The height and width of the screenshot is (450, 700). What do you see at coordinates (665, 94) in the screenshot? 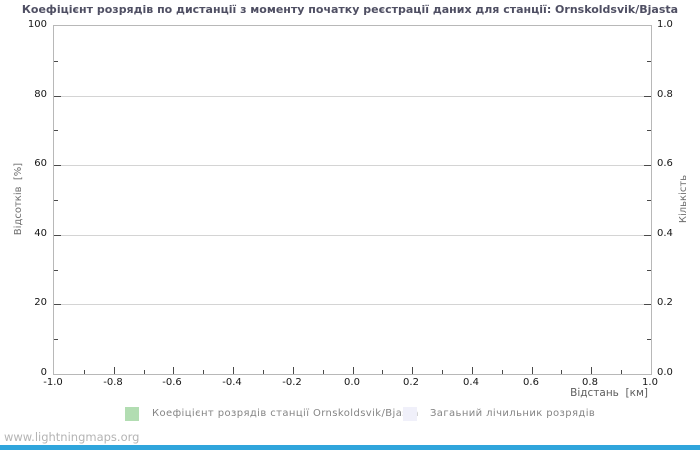
I see `y-axis-tick-label-right: 0.8` at bounding box center [665, 94].